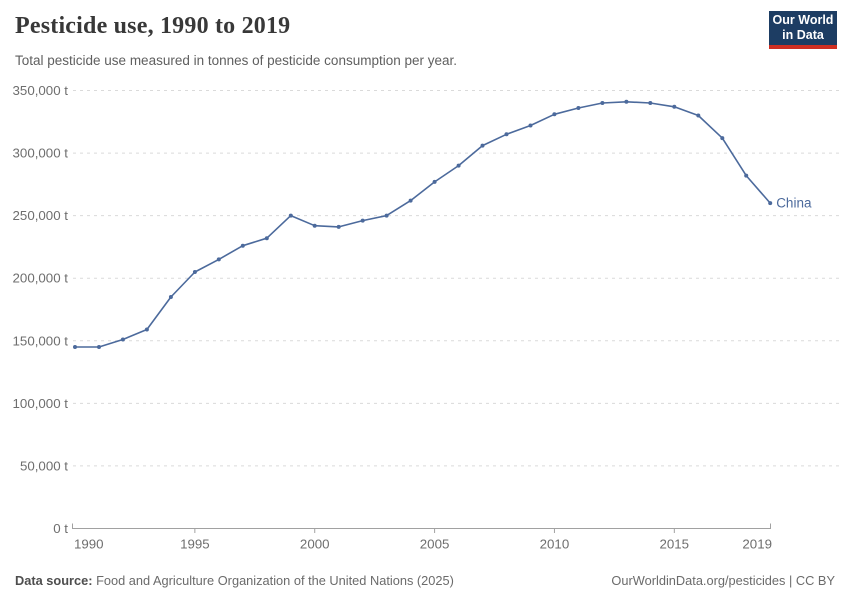  What do you see at coordinates (41, 90) in the screenshot?
I see `y-axis-tick-label: 350,000 t` at bounding box center [41, 90].